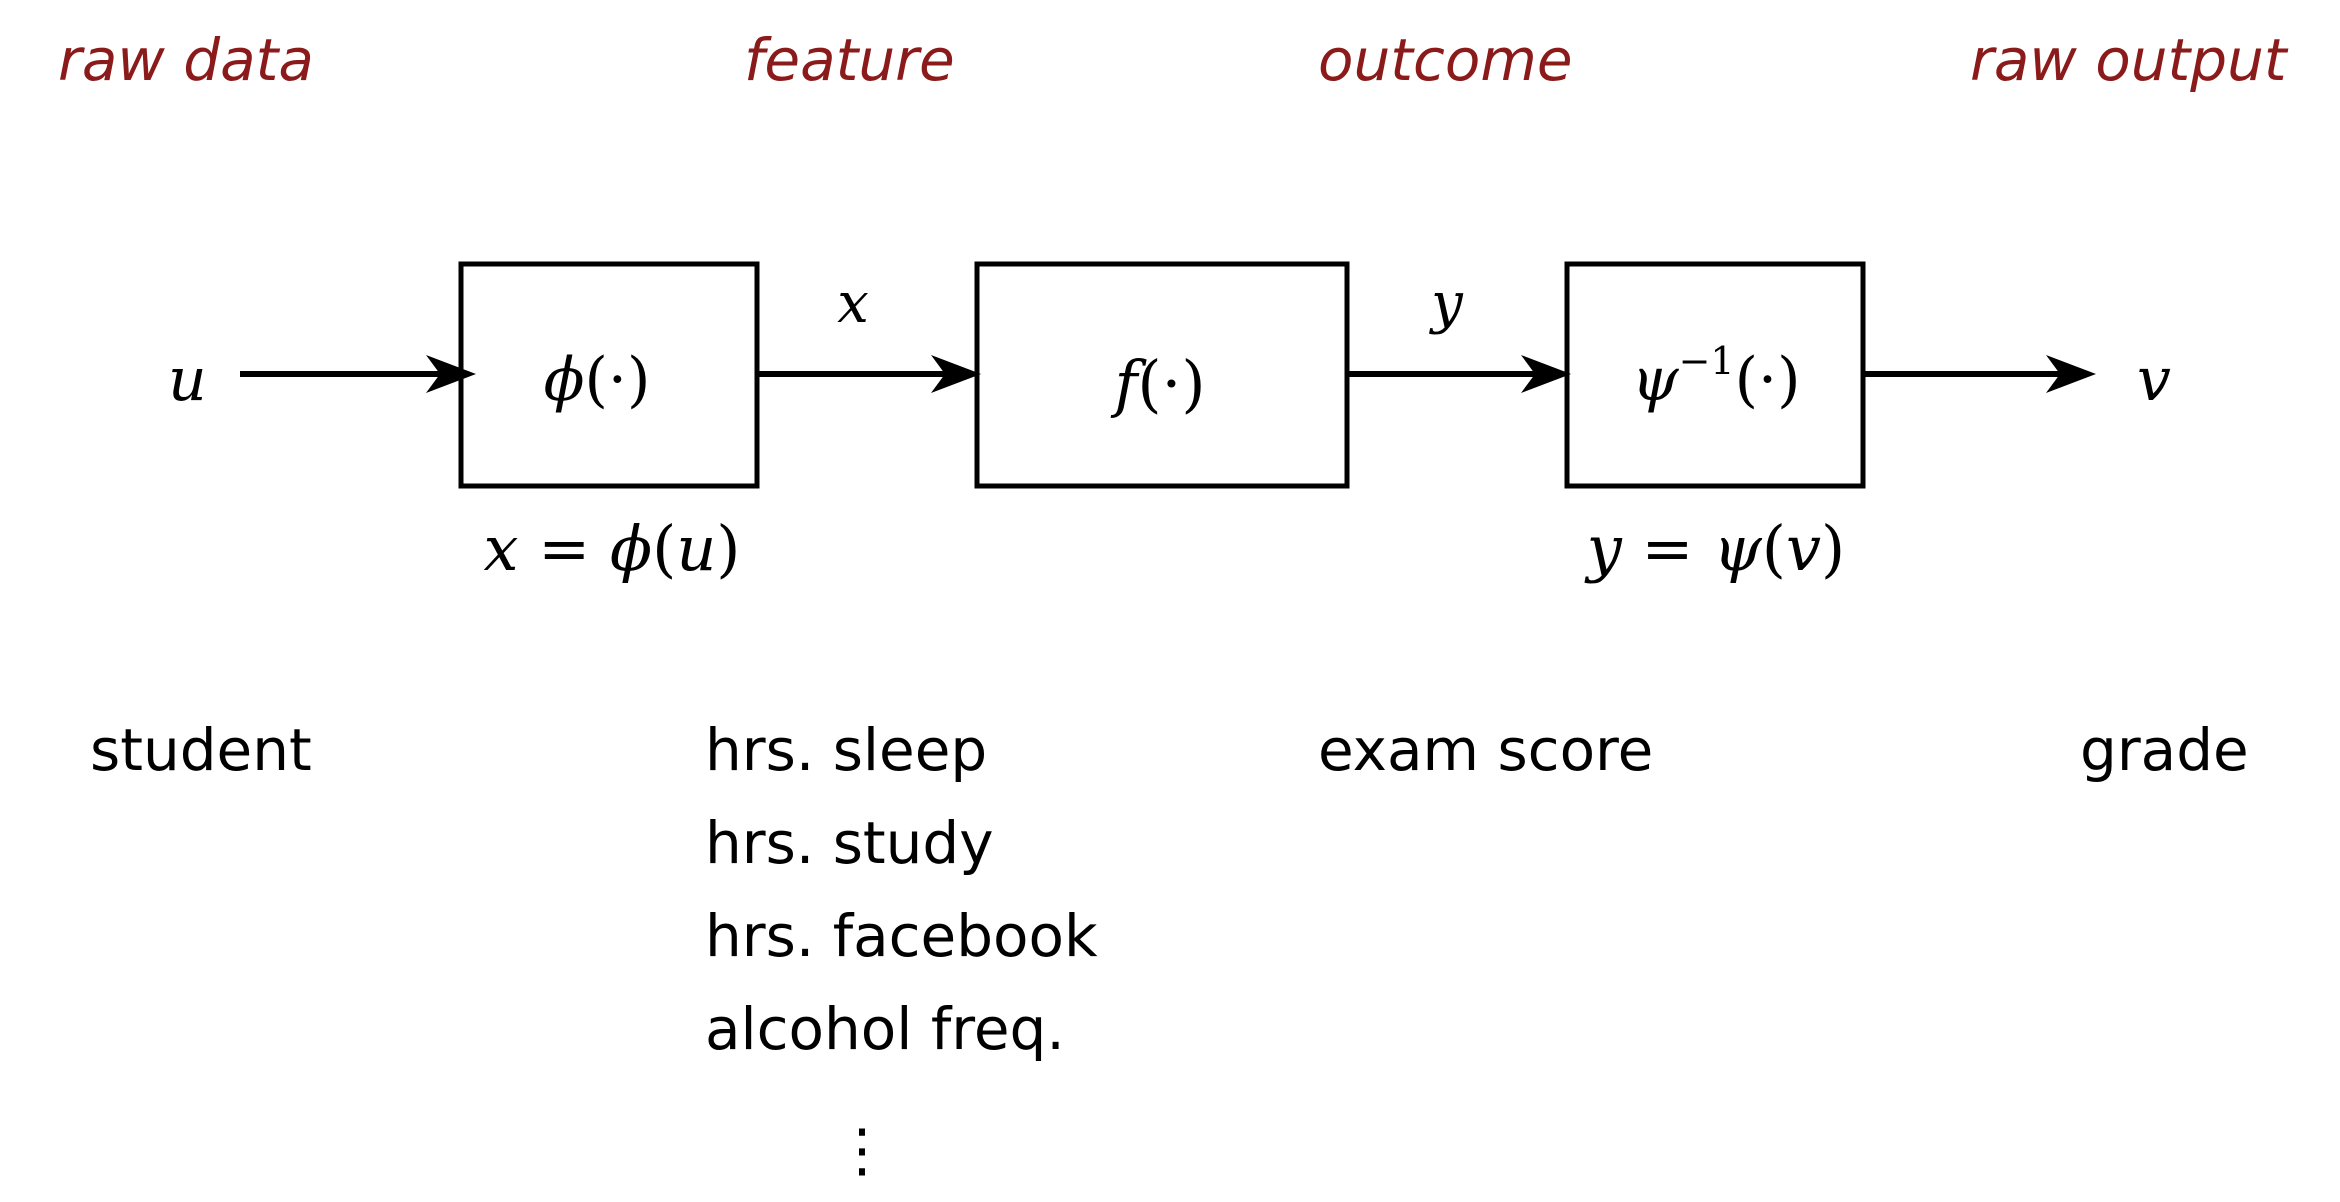 This screenshot has height=1202, width=2340. Describe the element at coordinates (597, 380) in the screenshot. I see `feature-map-block-label: ϕ(·)` at that location.